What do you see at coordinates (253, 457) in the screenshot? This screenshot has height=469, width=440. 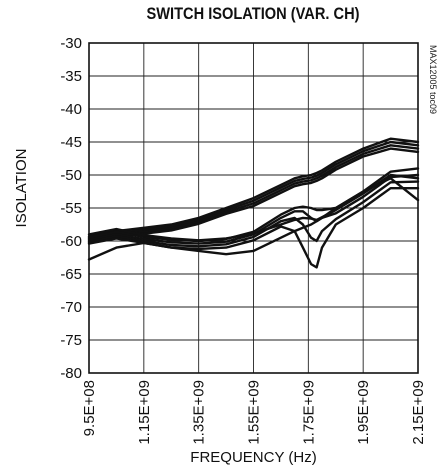 I see `x-axis-label: FREQUENCY (Hz)` at bounding box center [253, 457].